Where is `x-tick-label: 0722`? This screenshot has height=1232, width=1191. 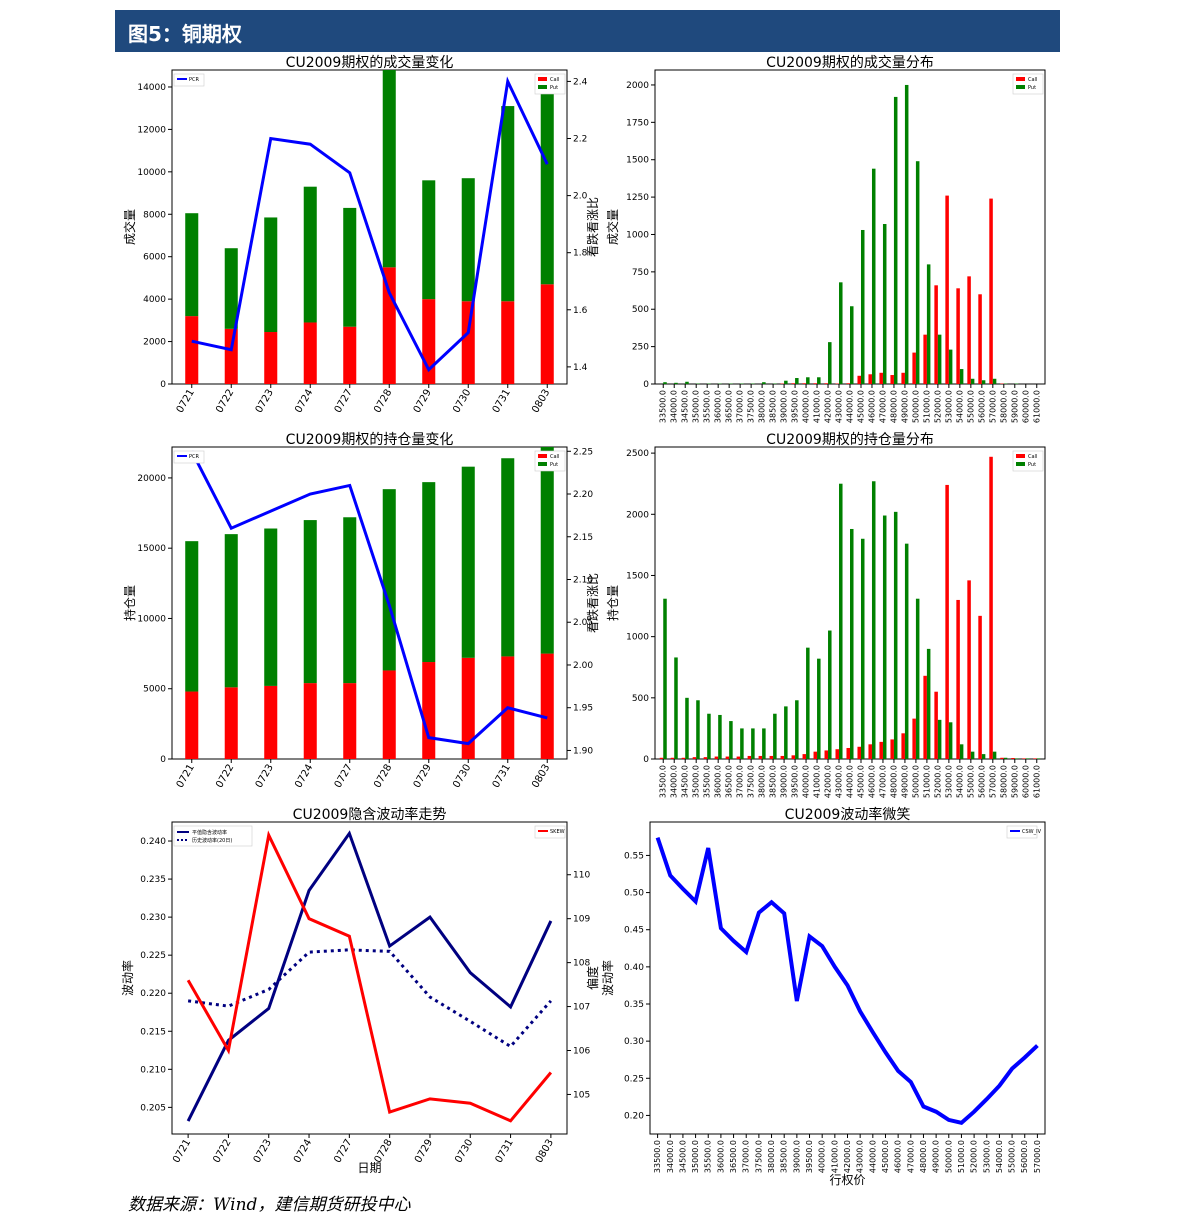 x-tick-label: 0722 is located at coordinates (225, 402).